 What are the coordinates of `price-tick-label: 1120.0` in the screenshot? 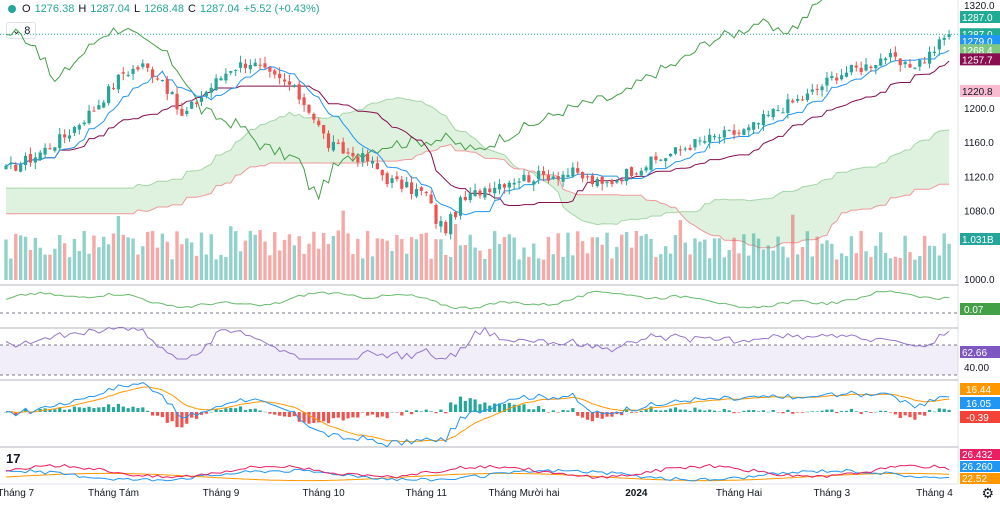 It's located at (979, 177).